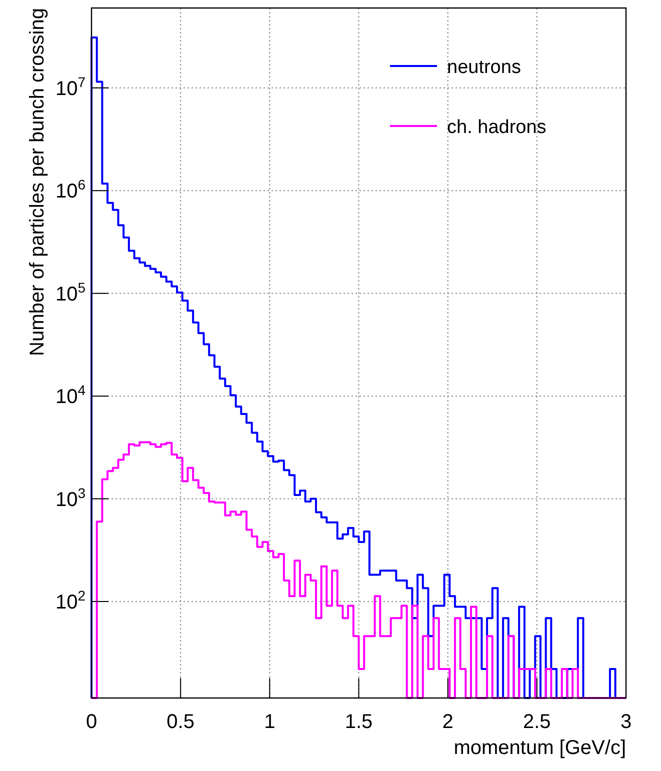 This screenshot has width=661, height=771. What do you see at coordinates (70, 395) in the screenshot?
I see `y-tick-label: 10$^{4}$` at bounding box center [70, 395].